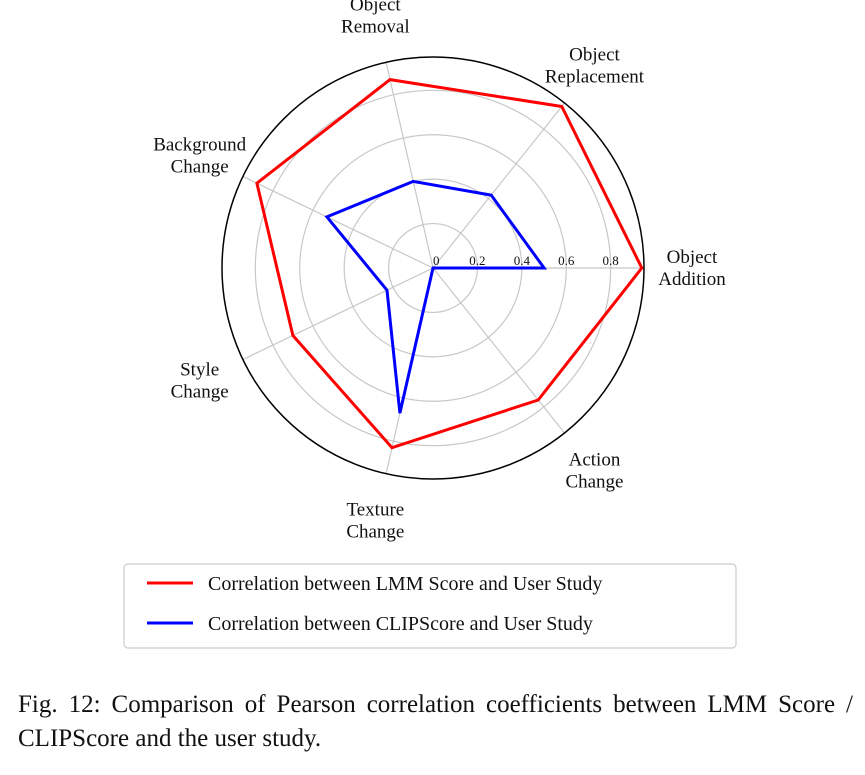 This screenshot has width=865, height=775. Describe the element at coordinates (594, 55) in the screenshot. I see `axis-label-1-line-0: Object` at that location.